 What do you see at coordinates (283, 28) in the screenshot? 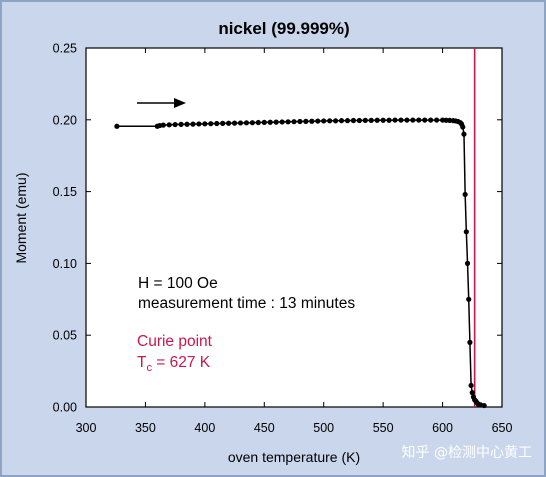
I see `chart-title: nickel (99.999%)` at bounding box center [283, 28].